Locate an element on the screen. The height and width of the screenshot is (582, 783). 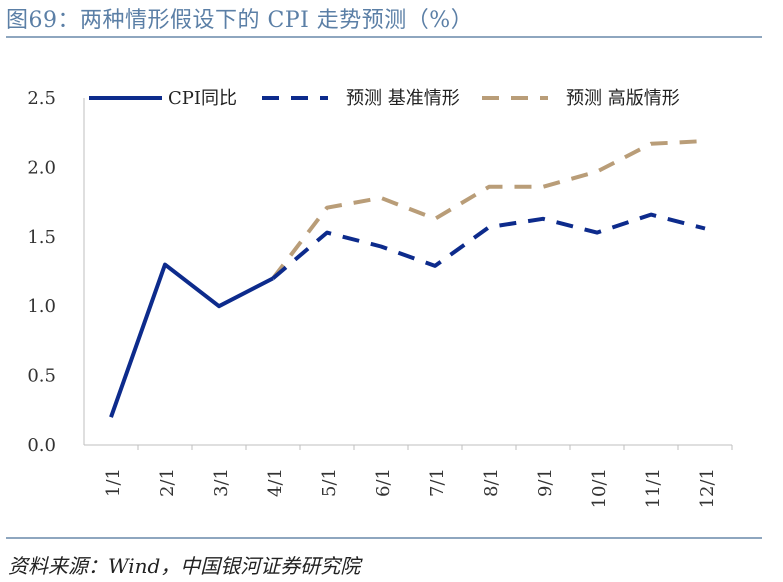
y-tick-label: 0.0 is located at coordinates (41, 445).